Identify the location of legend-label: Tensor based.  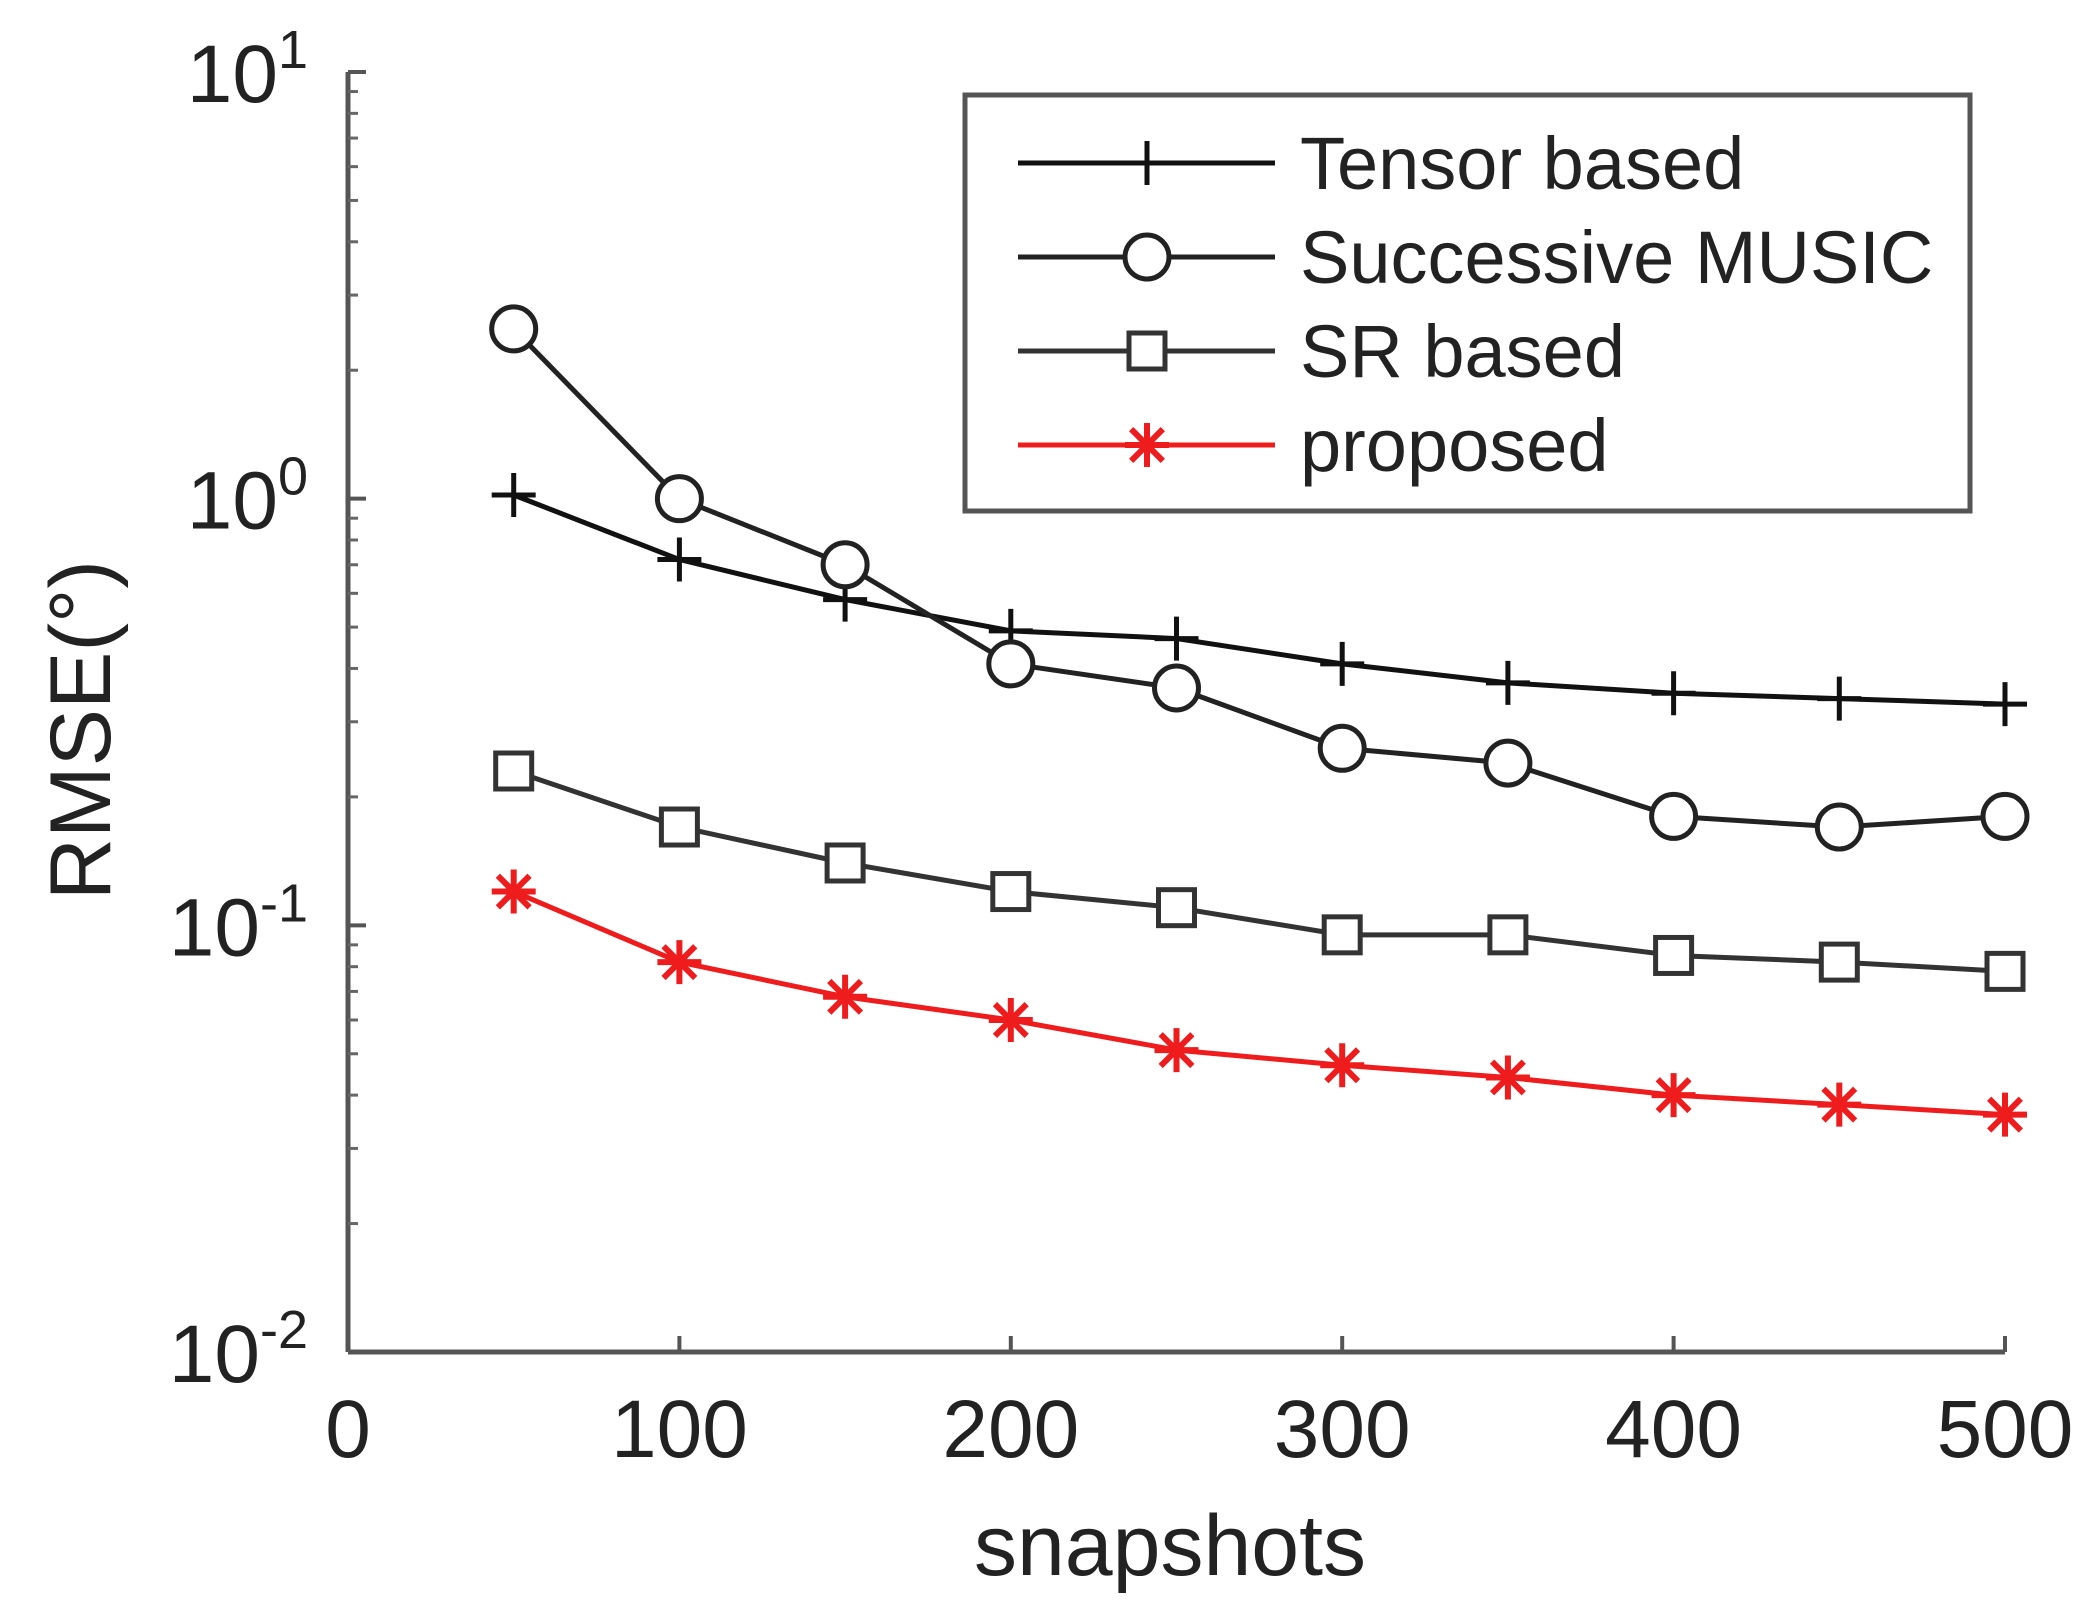
(1522, 163).